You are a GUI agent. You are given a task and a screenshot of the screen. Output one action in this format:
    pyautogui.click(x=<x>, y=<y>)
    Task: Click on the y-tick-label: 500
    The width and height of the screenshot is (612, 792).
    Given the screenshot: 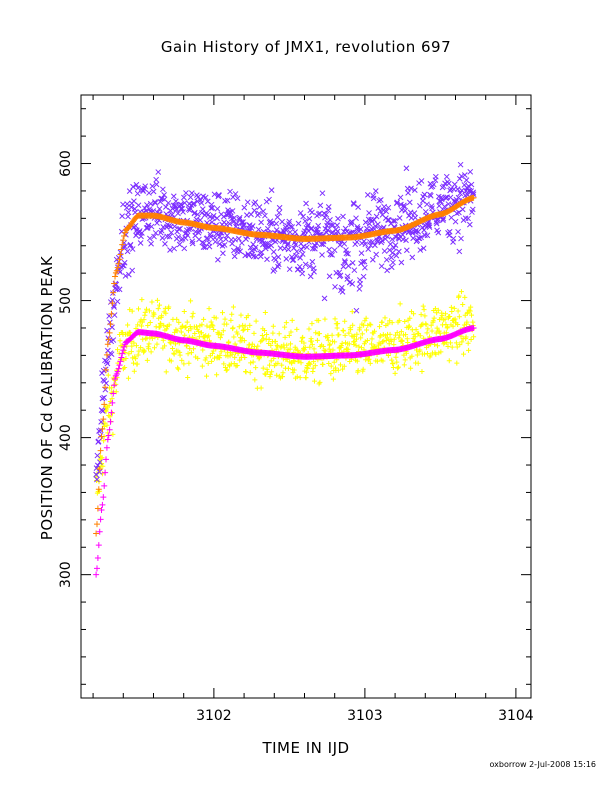 What is the action you would take?
    pyautogui.click(x=66, y=300)
    